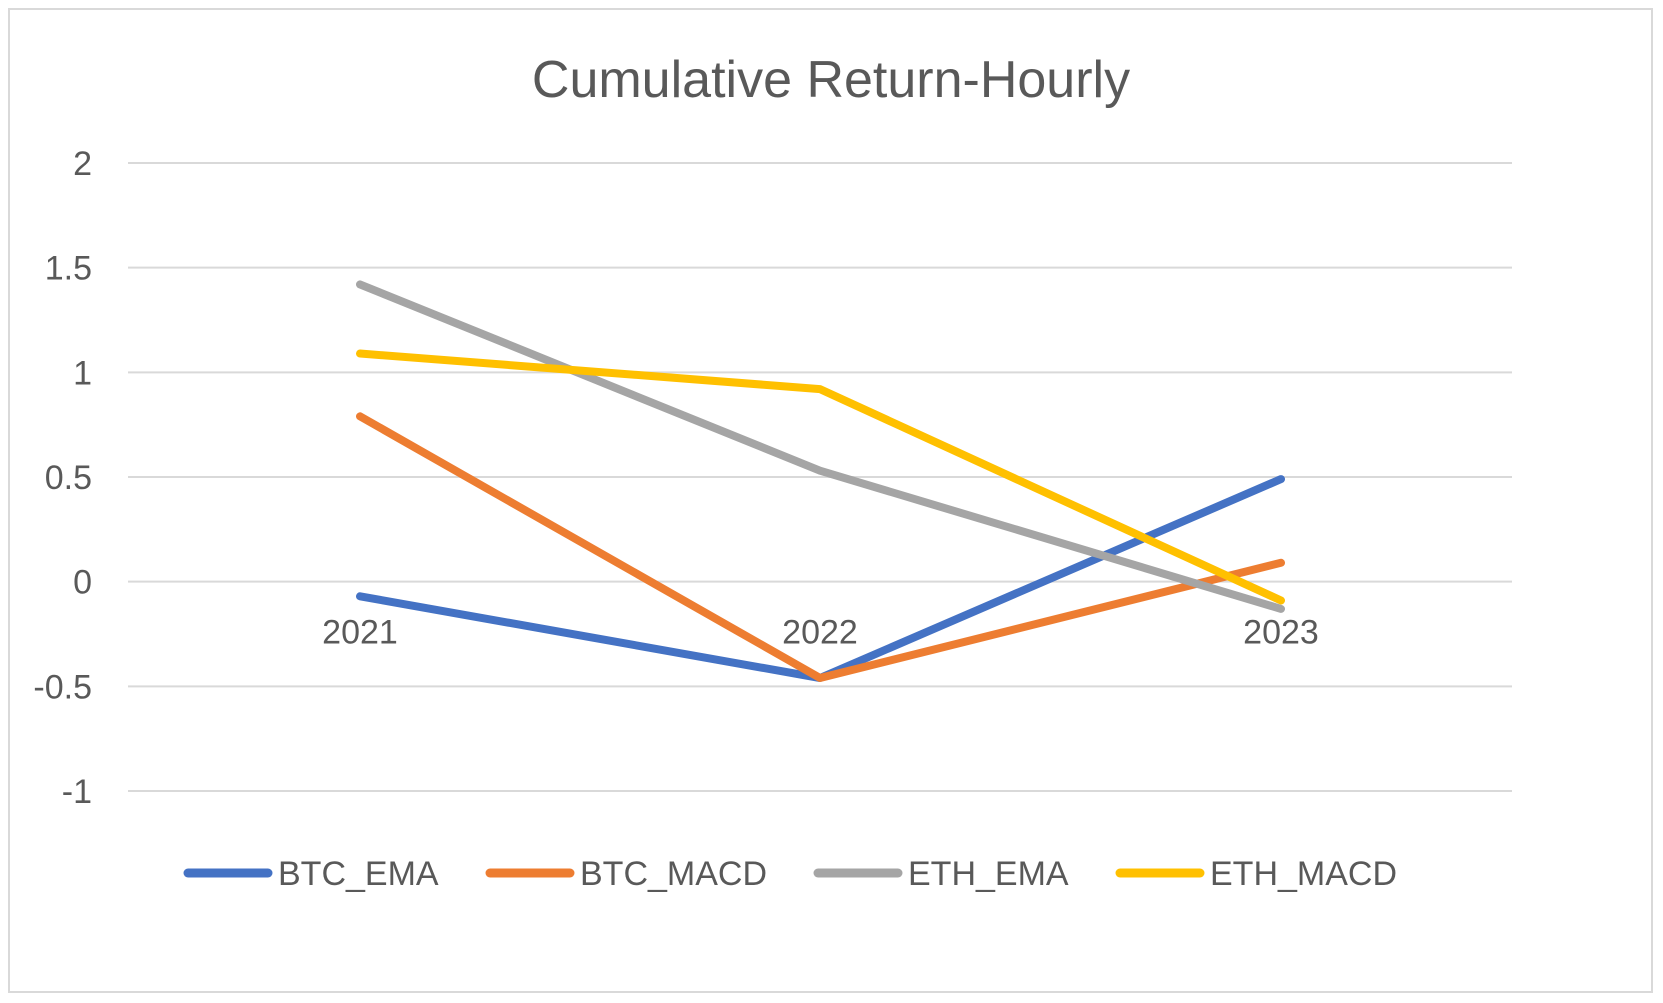 The image size is (1663, 1003). What do you see at coordinates (62, 687) in the screenshot?
I see `y-tick-label: -0.5` at bounding box center [62, 687].